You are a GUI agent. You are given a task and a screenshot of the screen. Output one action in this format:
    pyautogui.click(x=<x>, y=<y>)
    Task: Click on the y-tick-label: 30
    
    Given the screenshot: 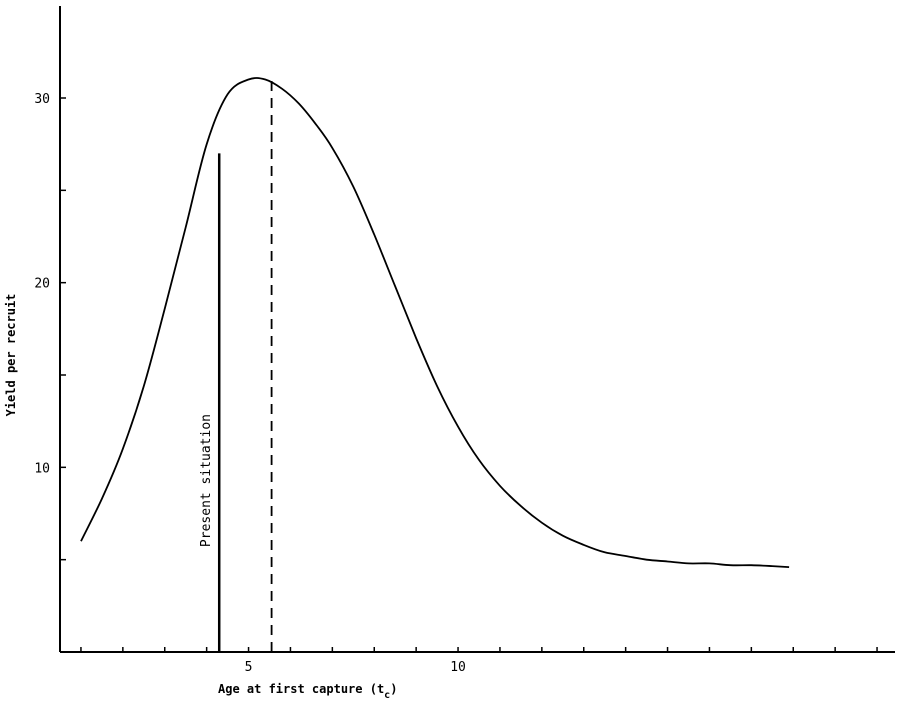 What is the action you would take?
    pyautogui.click(x=42, y=99)
    